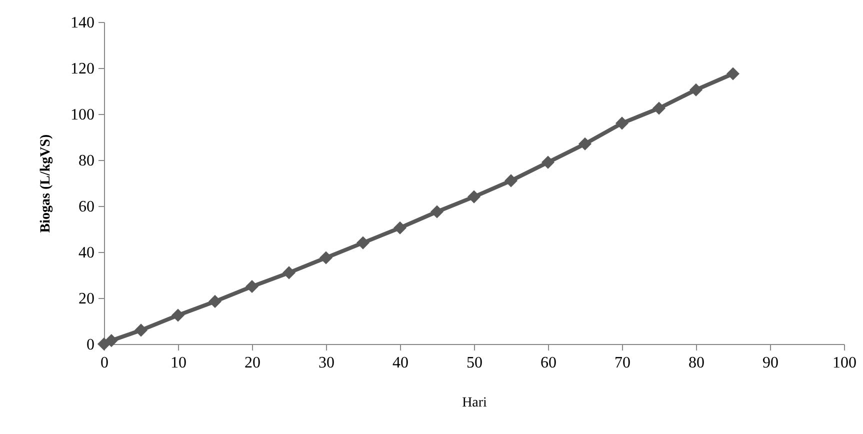 The height and width of the screenshot is (434, 863). Describe the element at coordinates (86, 299) in the screenshot. I see `y-tick-label: 20` at that location.